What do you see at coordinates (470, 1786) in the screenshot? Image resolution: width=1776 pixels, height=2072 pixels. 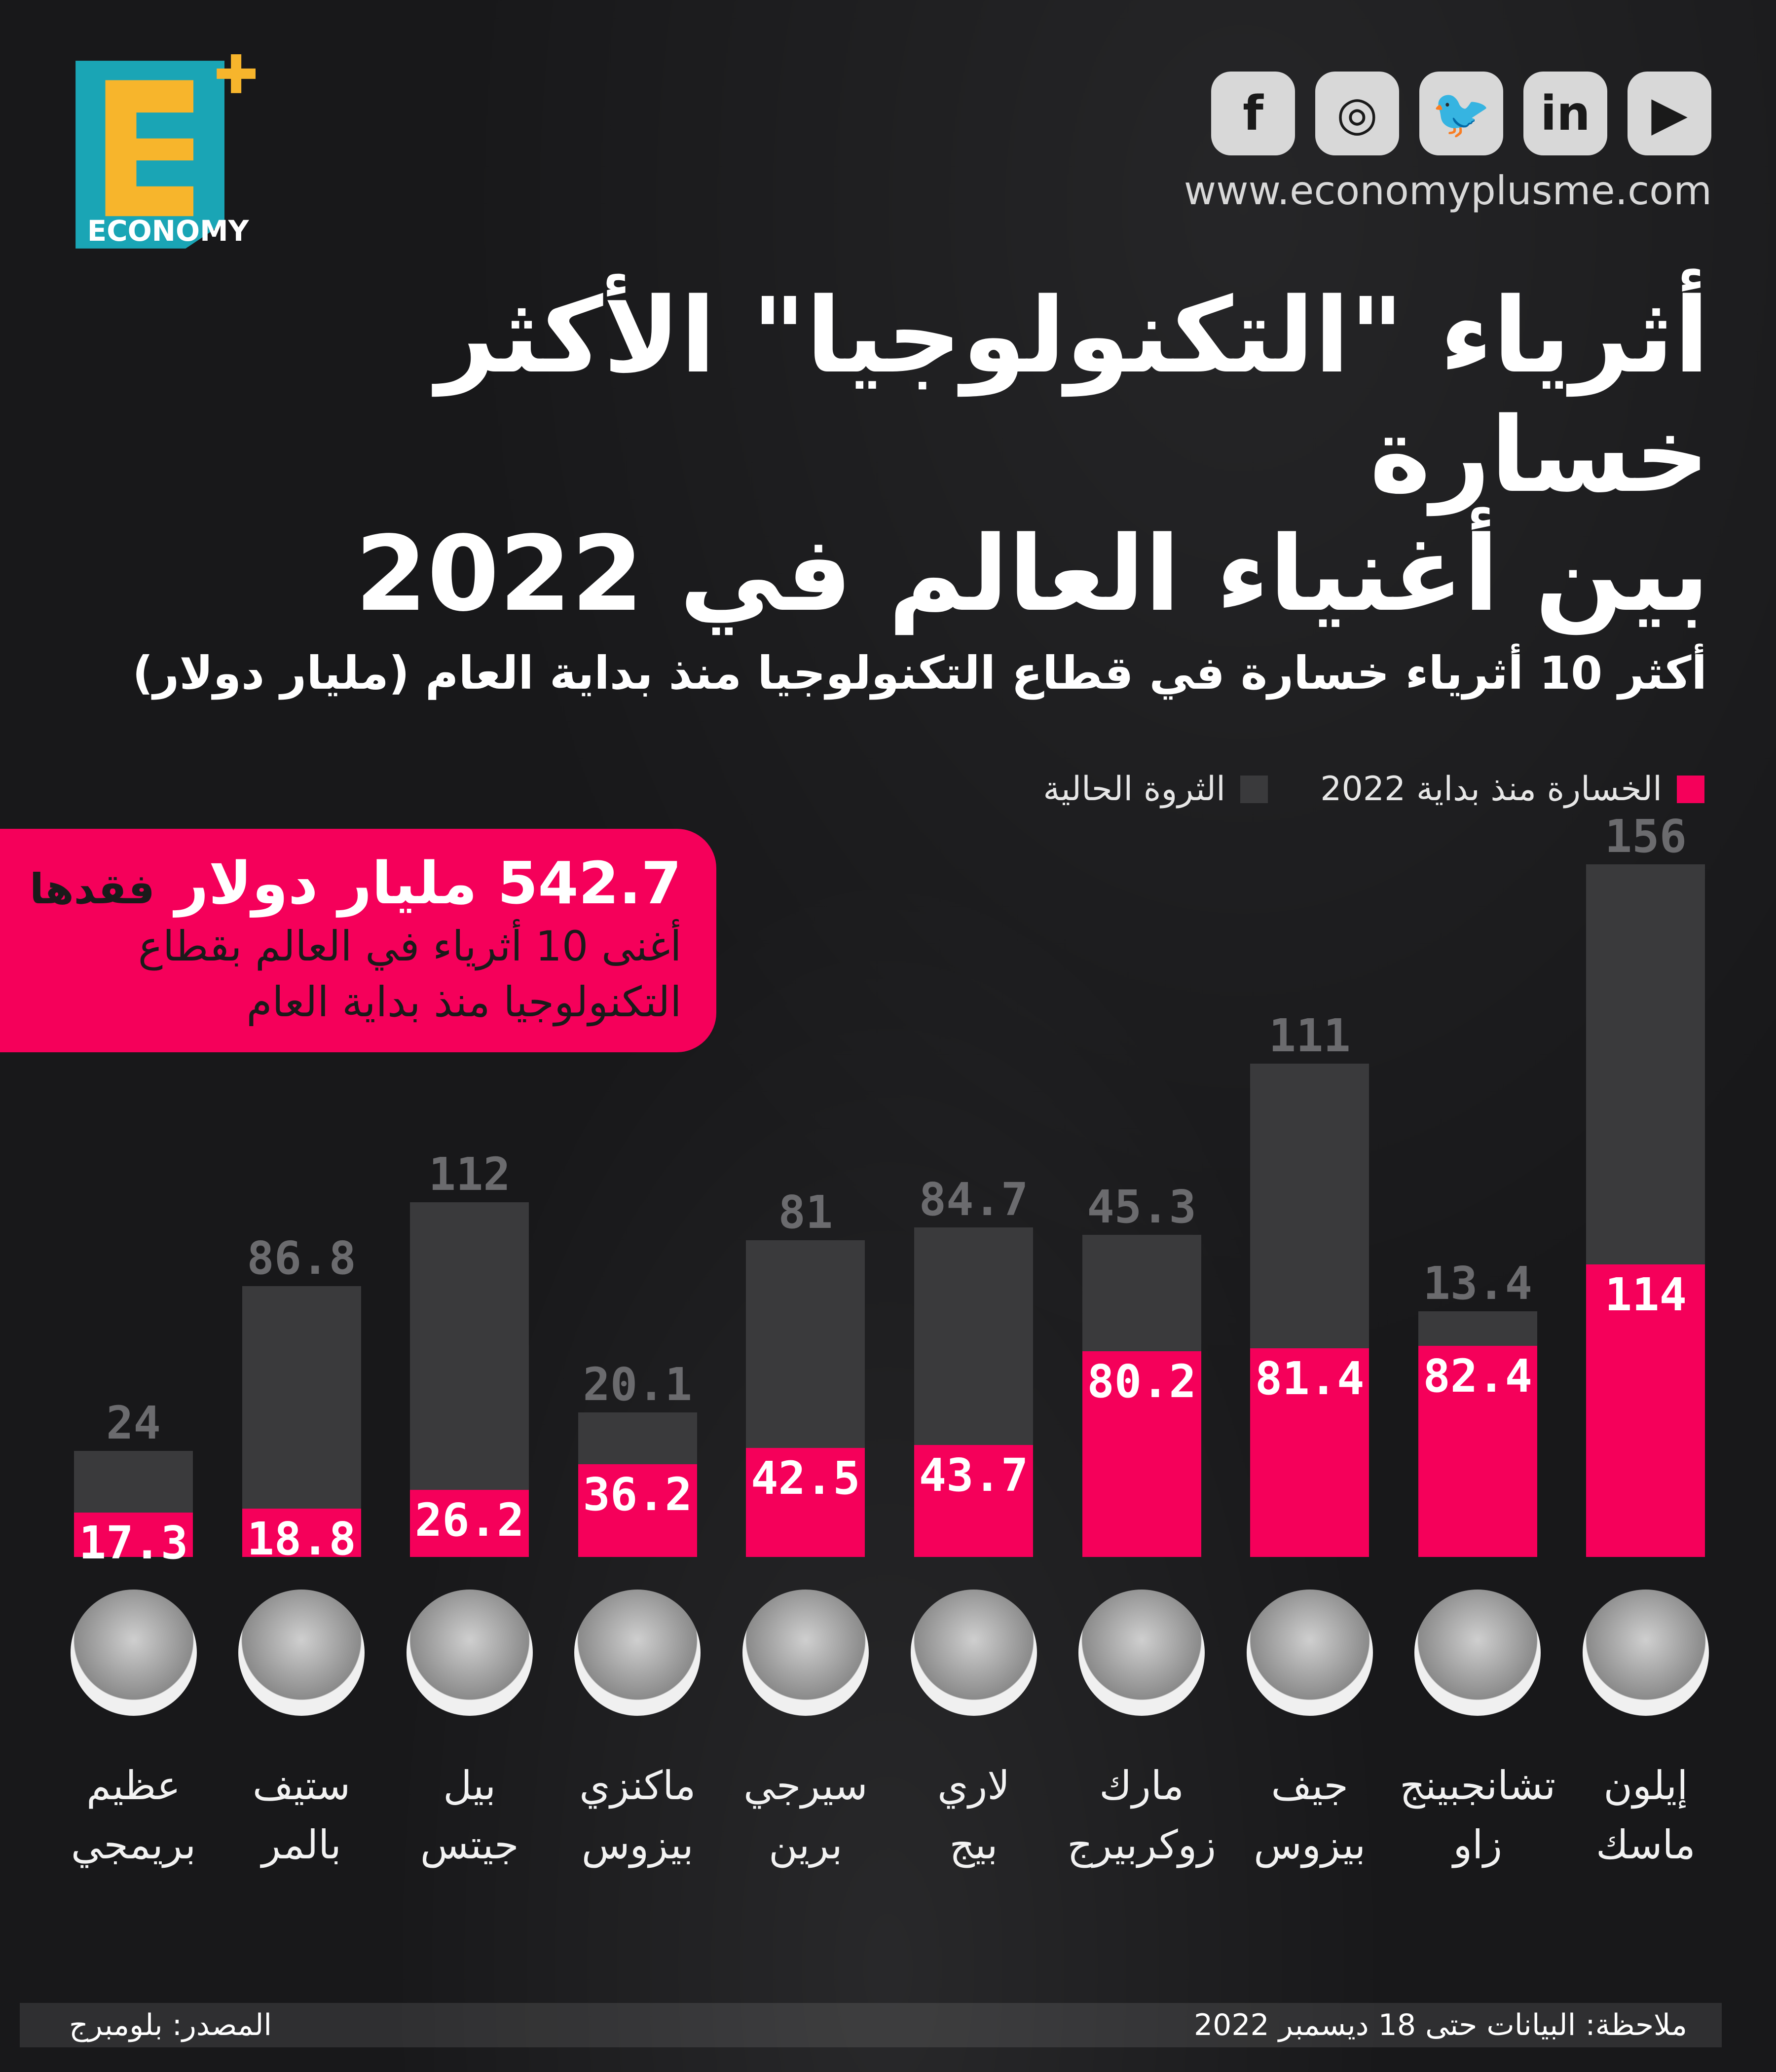 I see `person-first-name: بيل` at bounding box center [470, 1786].